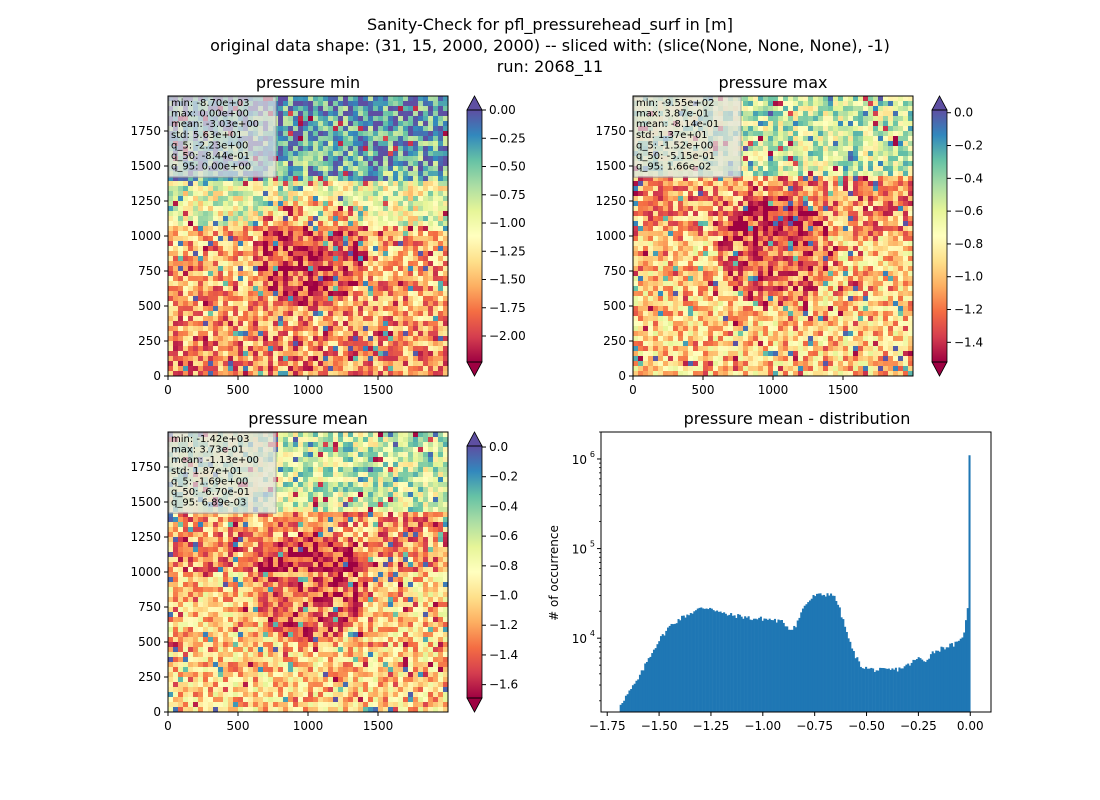  Describe the element at coordinates (579, 460) in the screenshot. I see `y-tick-label: 10` at that location.